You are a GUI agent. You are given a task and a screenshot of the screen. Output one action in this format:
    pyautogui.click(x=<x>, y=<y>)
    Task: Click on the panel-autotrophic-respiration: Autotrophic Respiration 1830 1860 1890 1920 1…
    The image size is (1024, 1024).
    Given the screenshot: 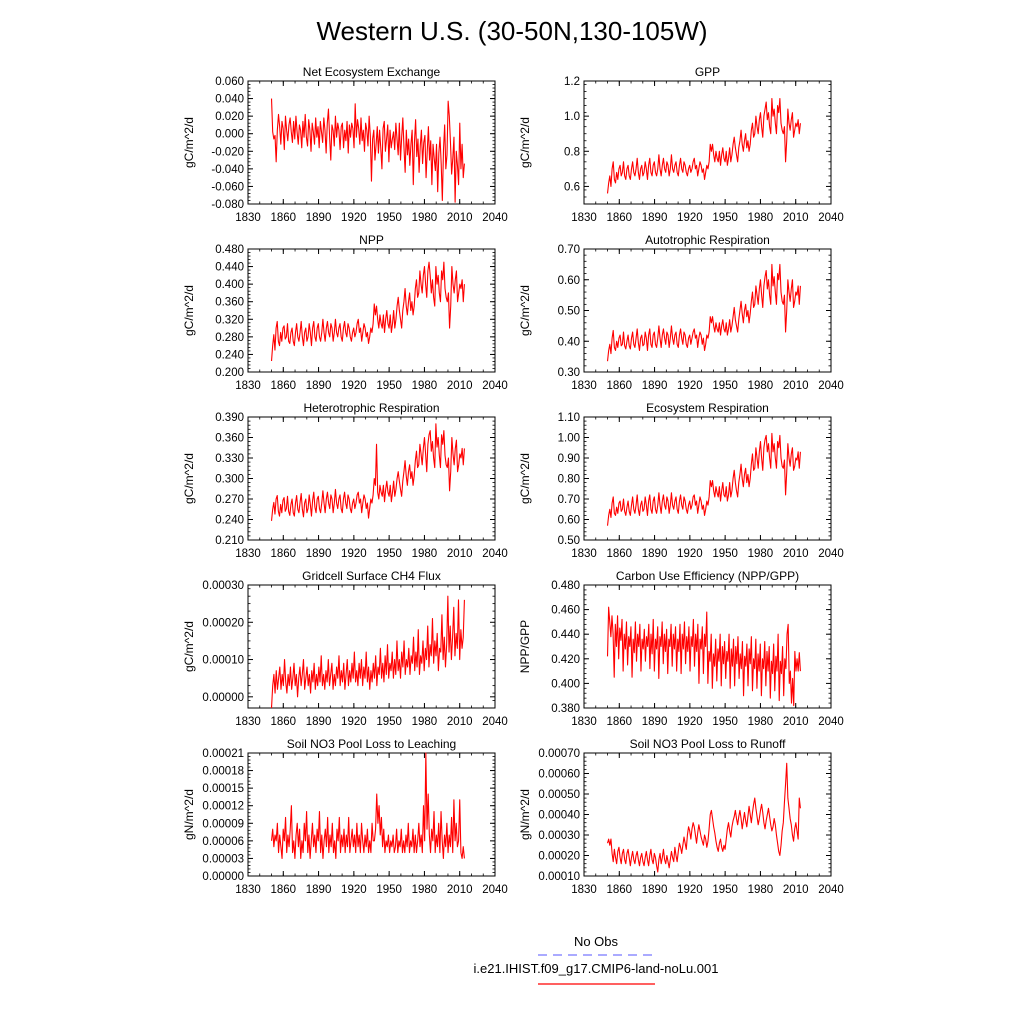 What is the action you would take?
    pyautogui.click(x=681, y=312)
    